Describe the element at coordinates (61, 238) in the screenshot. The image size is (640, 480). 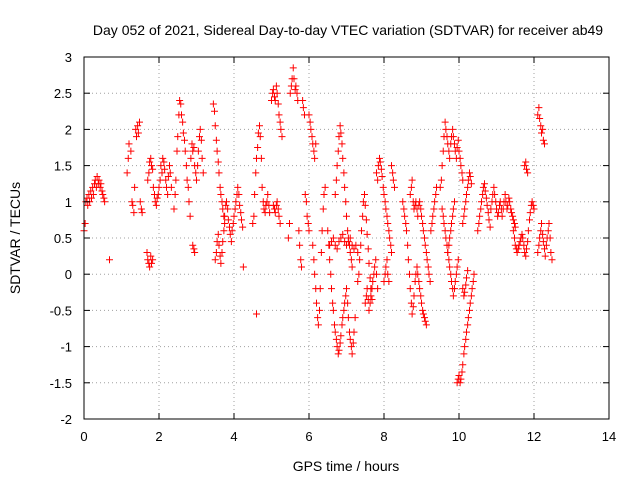
I see `y-tick-labels: -2 -1.5 -1 -0.5 0 0.5 1 1.5 2 2.5 3` at that location.